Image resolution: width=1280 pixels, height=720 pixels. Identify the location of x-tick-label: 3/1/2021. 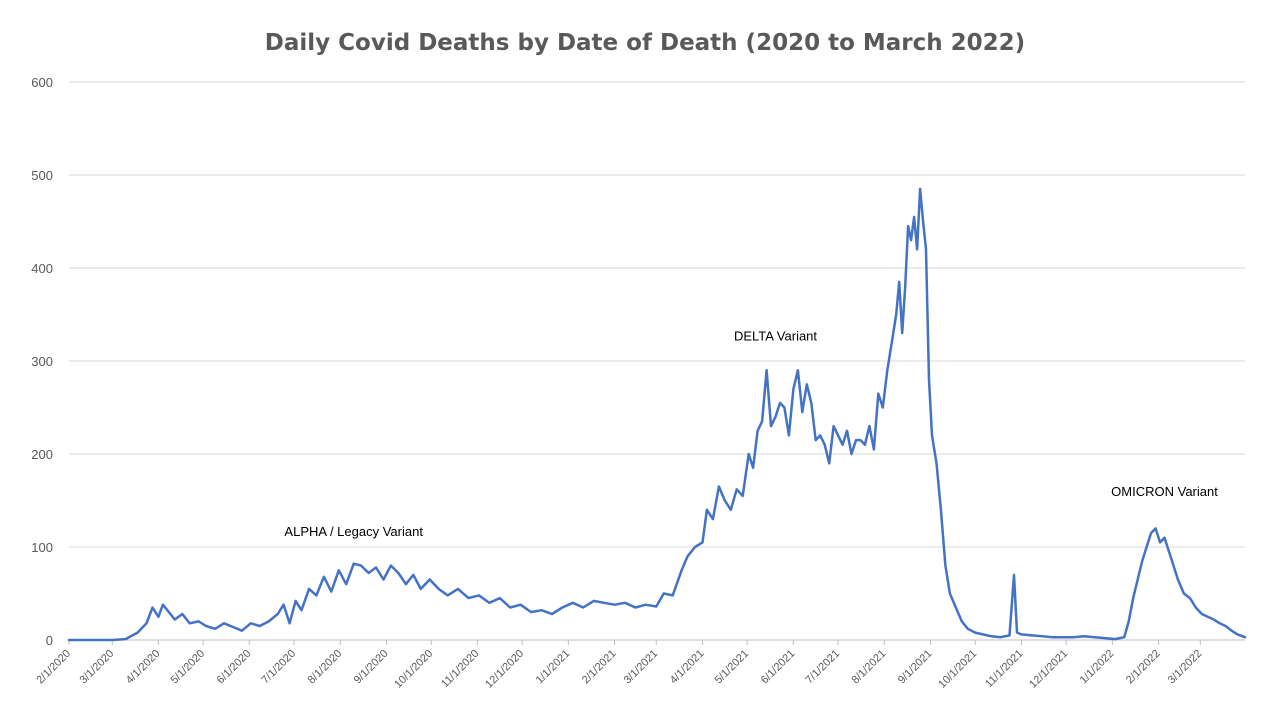
(641, 667).